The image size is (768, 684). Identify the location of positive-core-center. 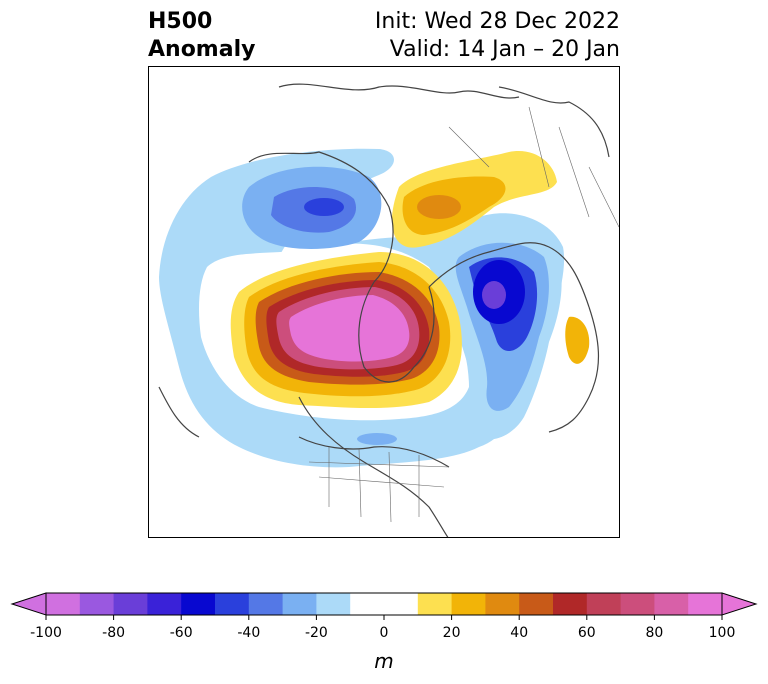
(349, 328).